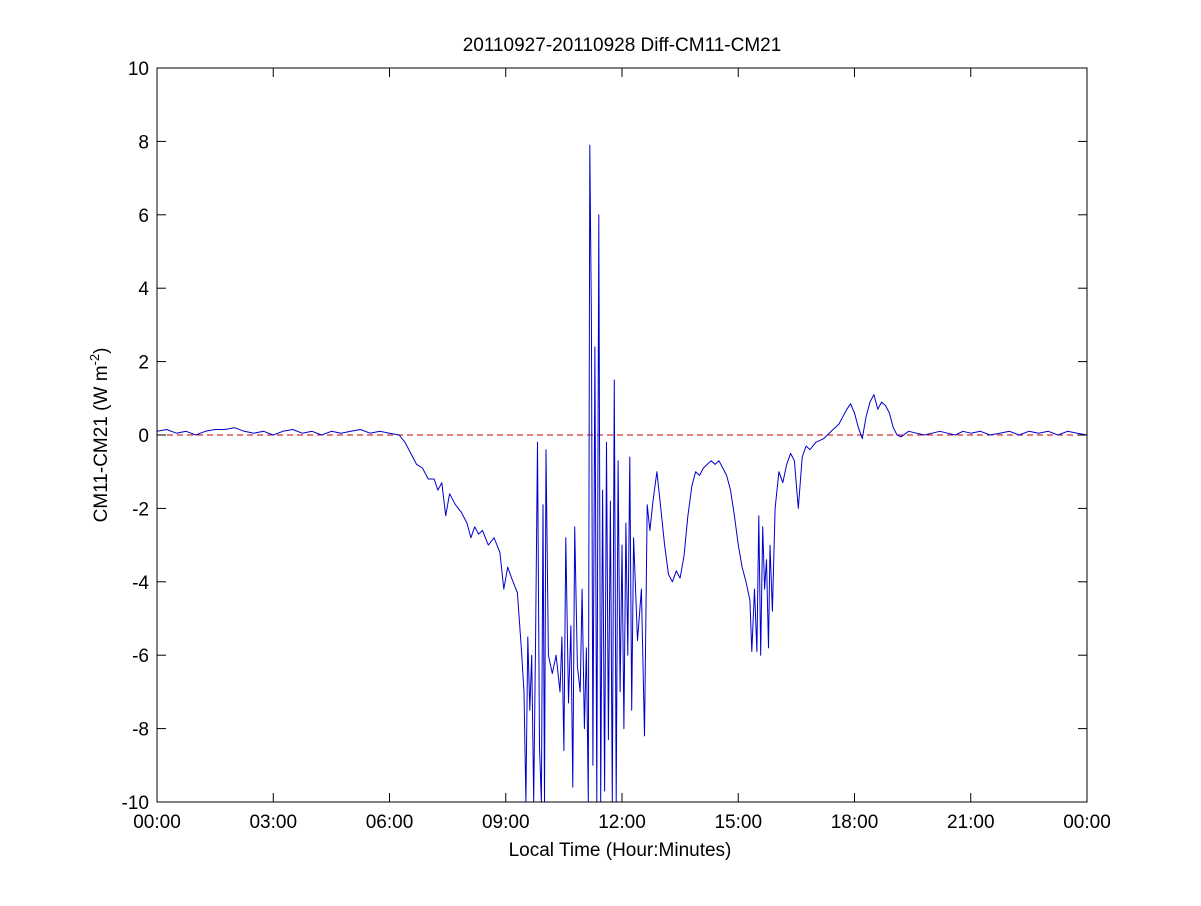  I want to click on chart-title: 20110927-20110928 Diff-CM11-CM21, so click(622, 45).